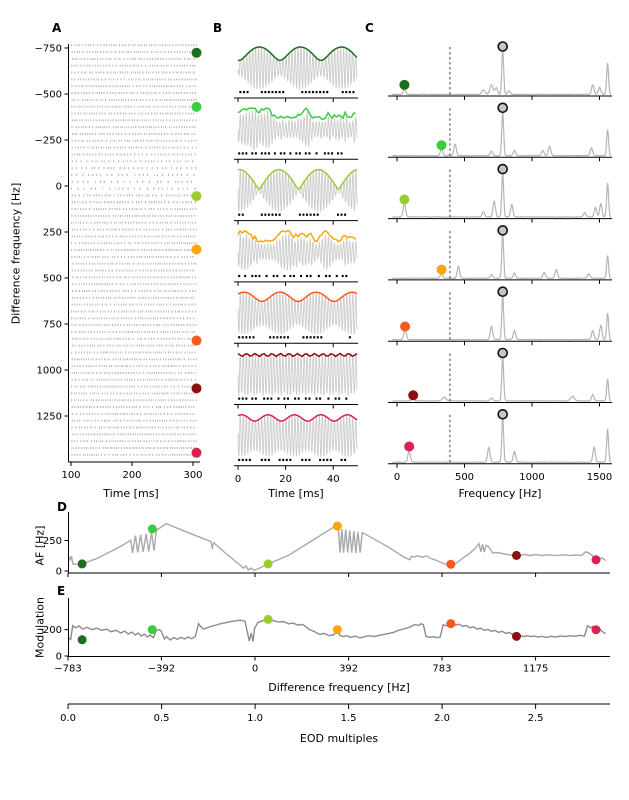  I want to click on panel-e-xtick-label: 392, so click(348, 669).